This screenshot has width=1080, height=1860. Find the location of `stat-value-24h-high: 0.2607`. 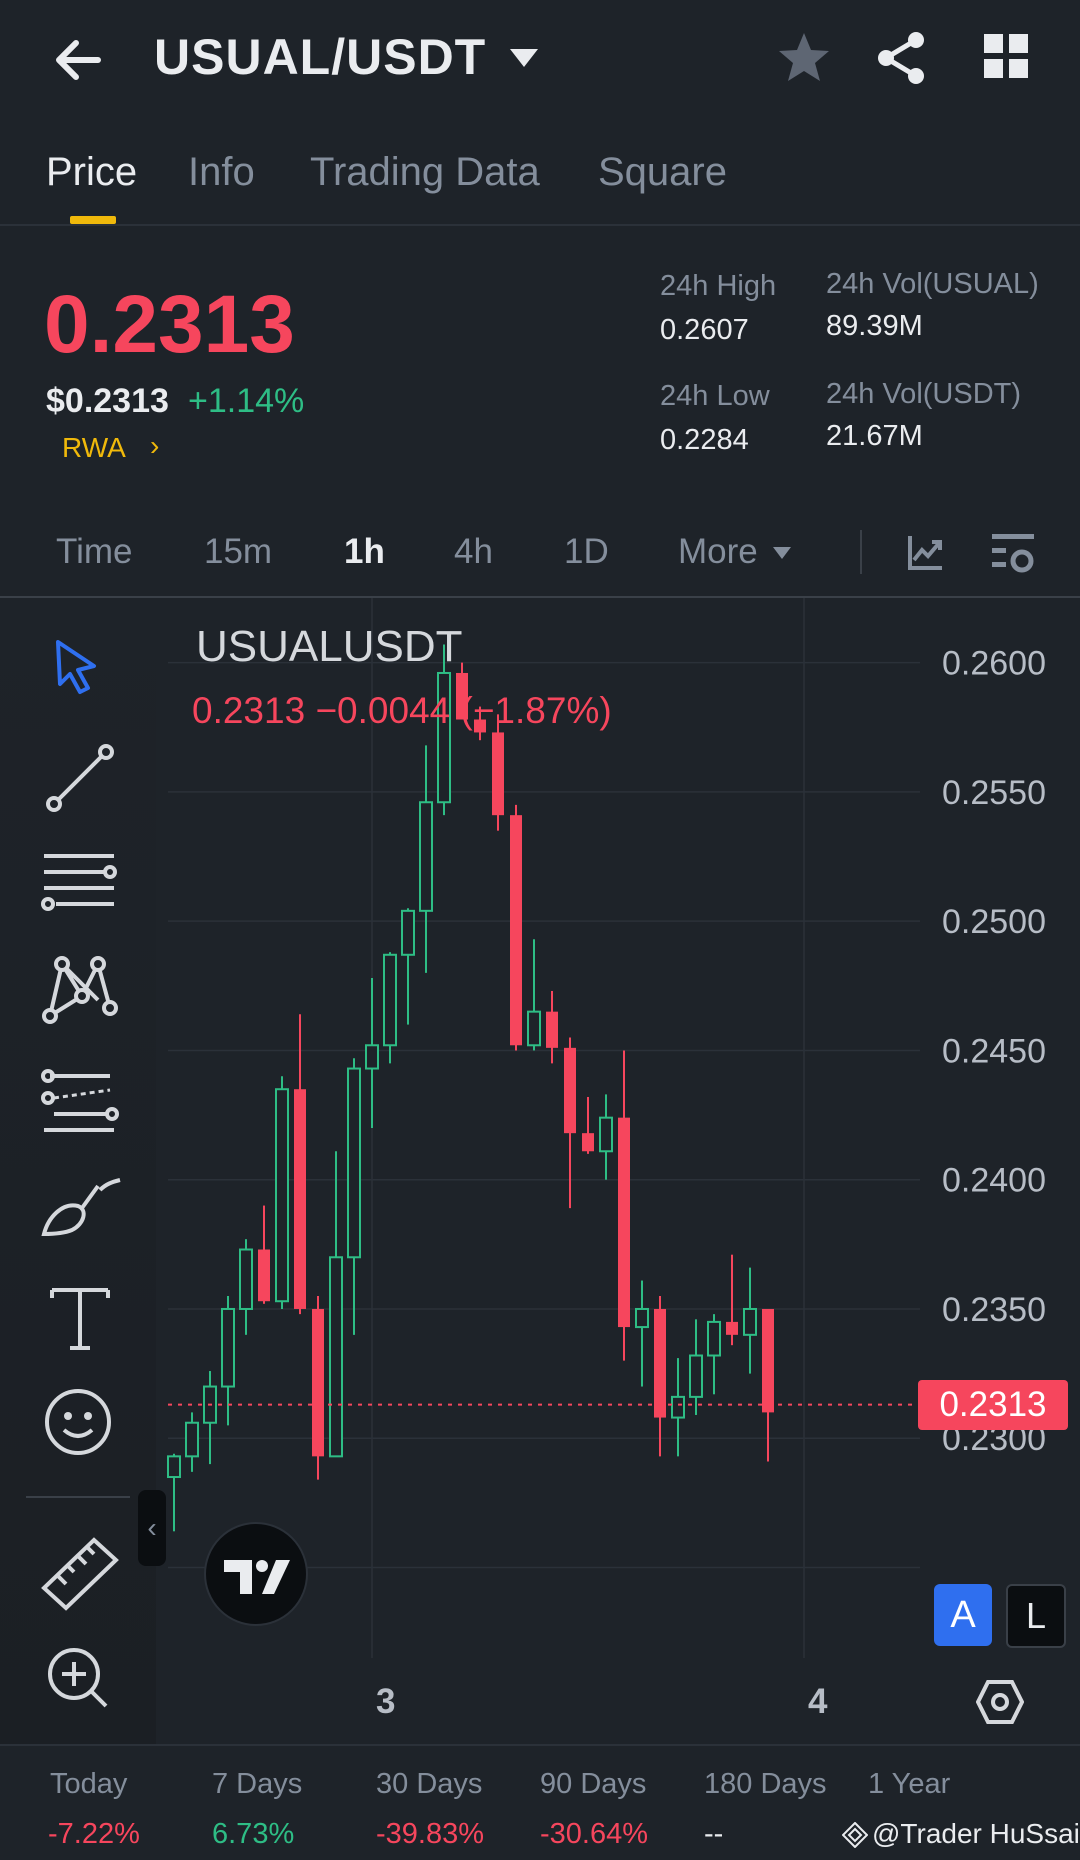

stat-value-24h-high: 0.2607 is located at coordinates (704, 330).